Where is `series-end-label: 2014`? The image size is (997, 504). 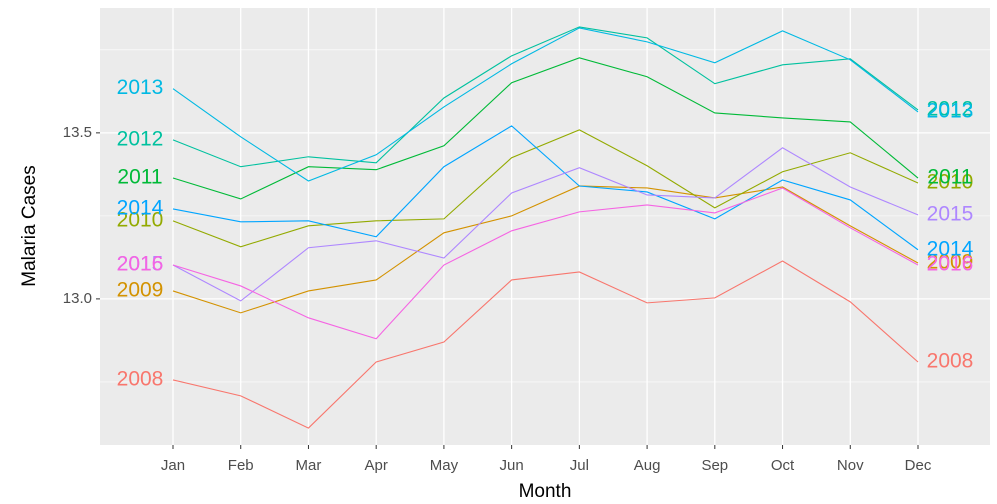
series-end-label: 2014 is located at coordinates (950, 248).